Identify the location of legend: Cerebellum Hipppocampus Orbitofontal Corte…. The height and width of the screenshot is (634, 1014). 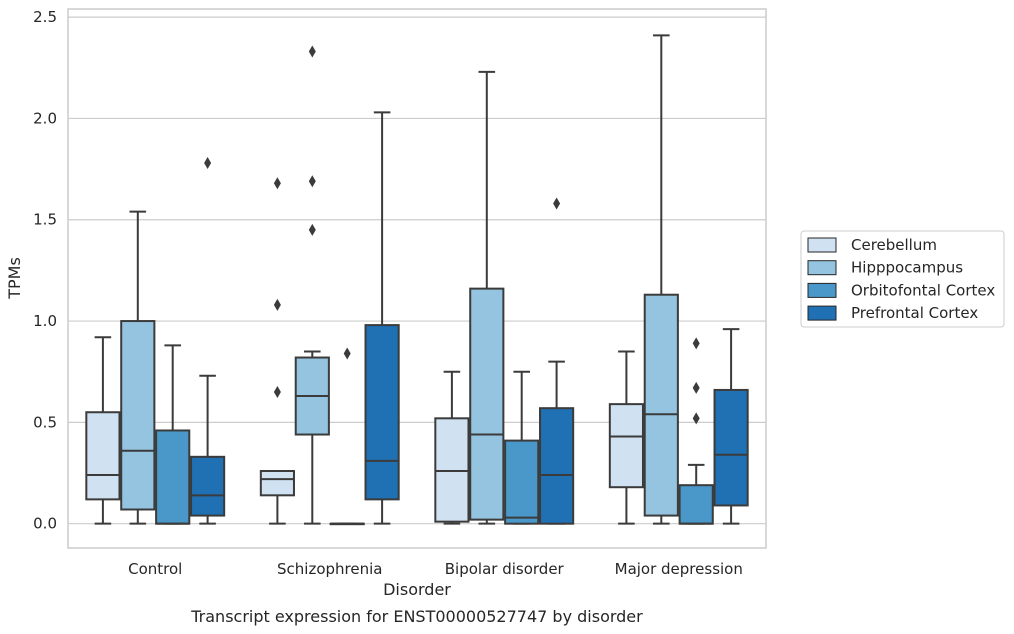
(902, 279).